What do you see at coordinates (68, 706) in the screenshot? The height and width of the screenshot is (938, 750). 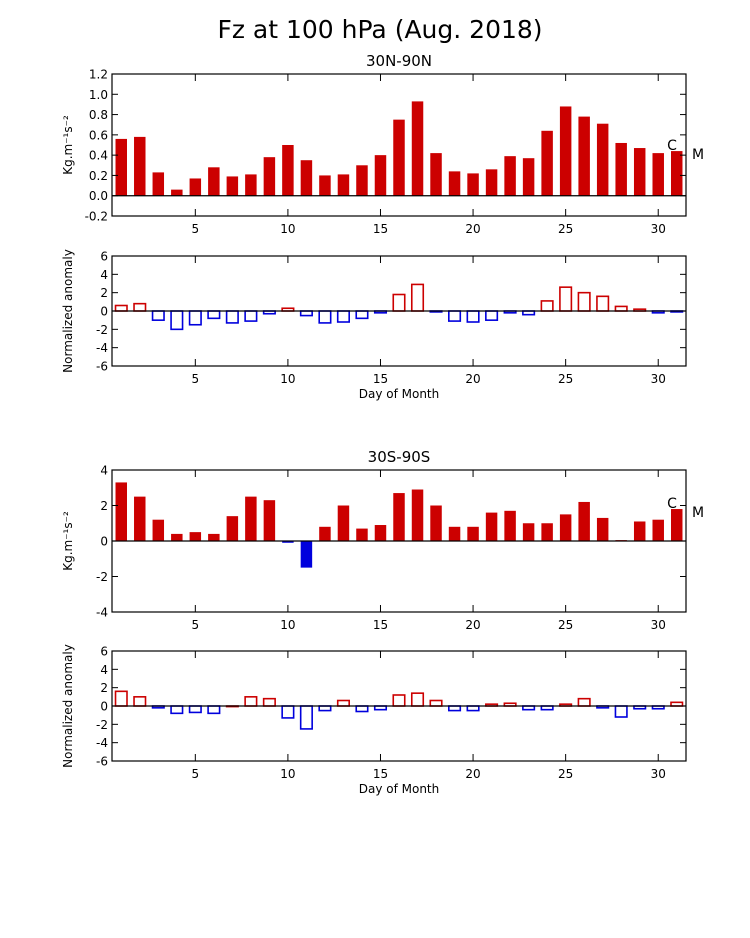 I see `y-axis-label: Normalized anomaly` at bounding box center [68, 706].